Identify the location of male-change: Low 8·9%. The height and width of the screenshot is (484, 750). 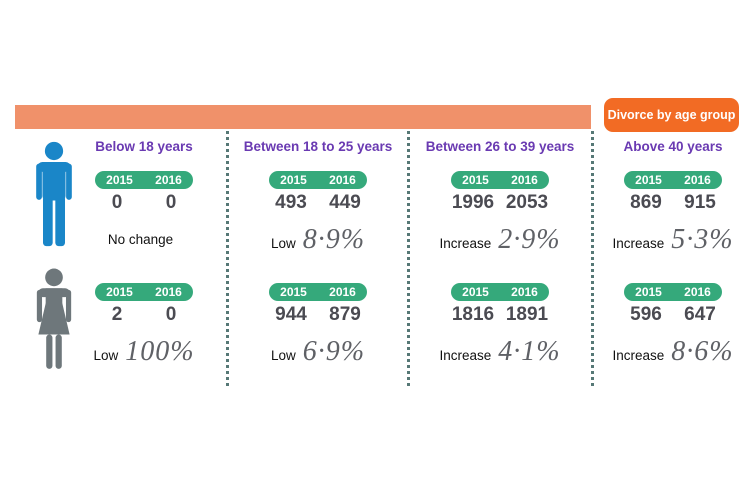
(318, 242).